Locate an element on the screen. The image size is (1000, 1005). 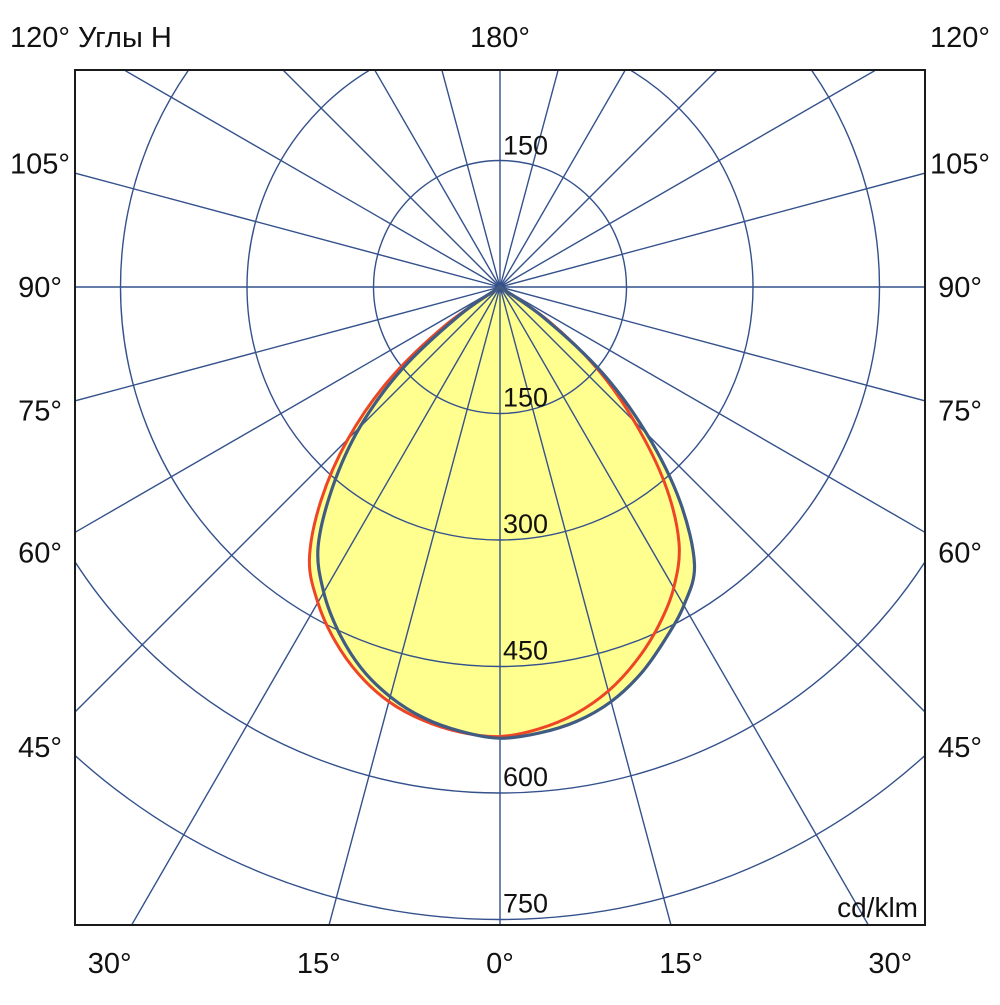
right-angle-label: 45° is located at coordinates (960, 748).